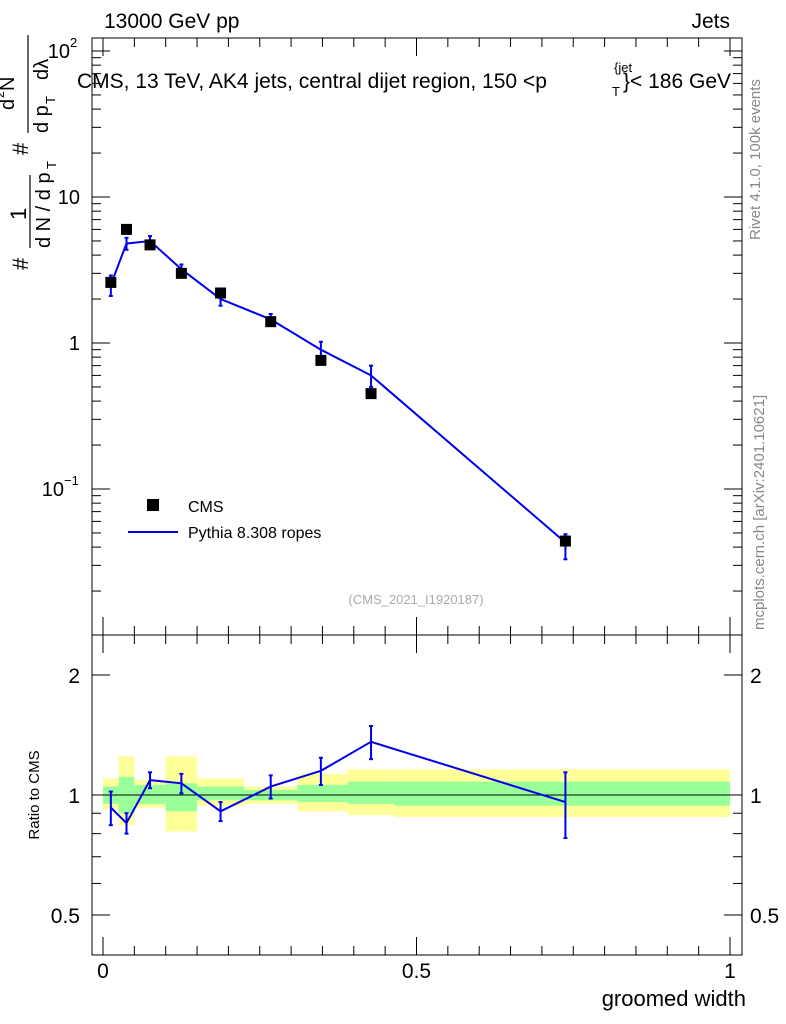  Describe the element at coordinates (759, 512) in the screenshot. I see `mcplots-label: mcplots.cern.ch [arXiv:2401.10621]` at that location.